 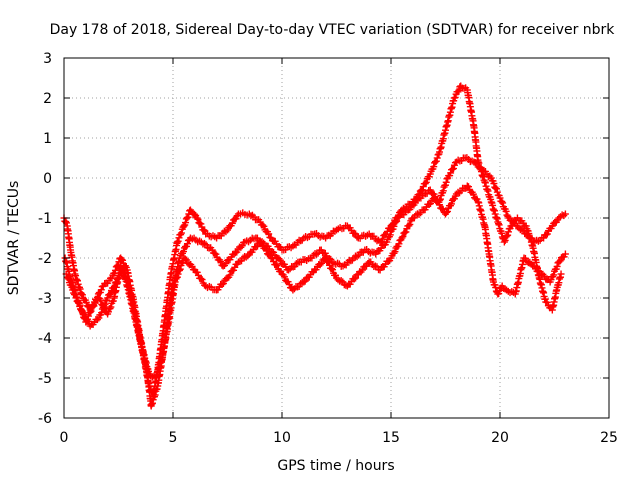 I want to click on y-tick-label: -4, so click(x=45, y=339).